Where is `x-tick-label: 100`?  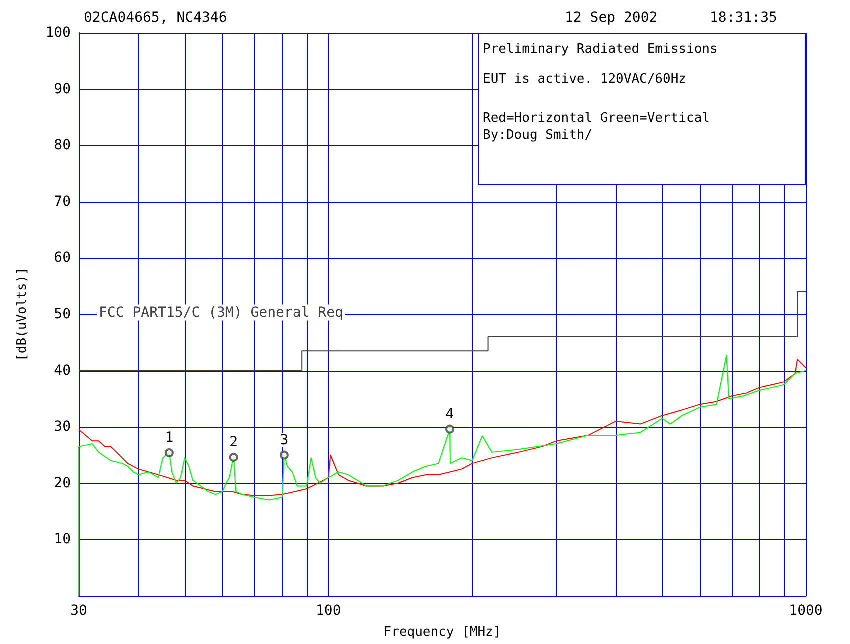
x-tick-label: 100 is located at coordinates (329, 611).